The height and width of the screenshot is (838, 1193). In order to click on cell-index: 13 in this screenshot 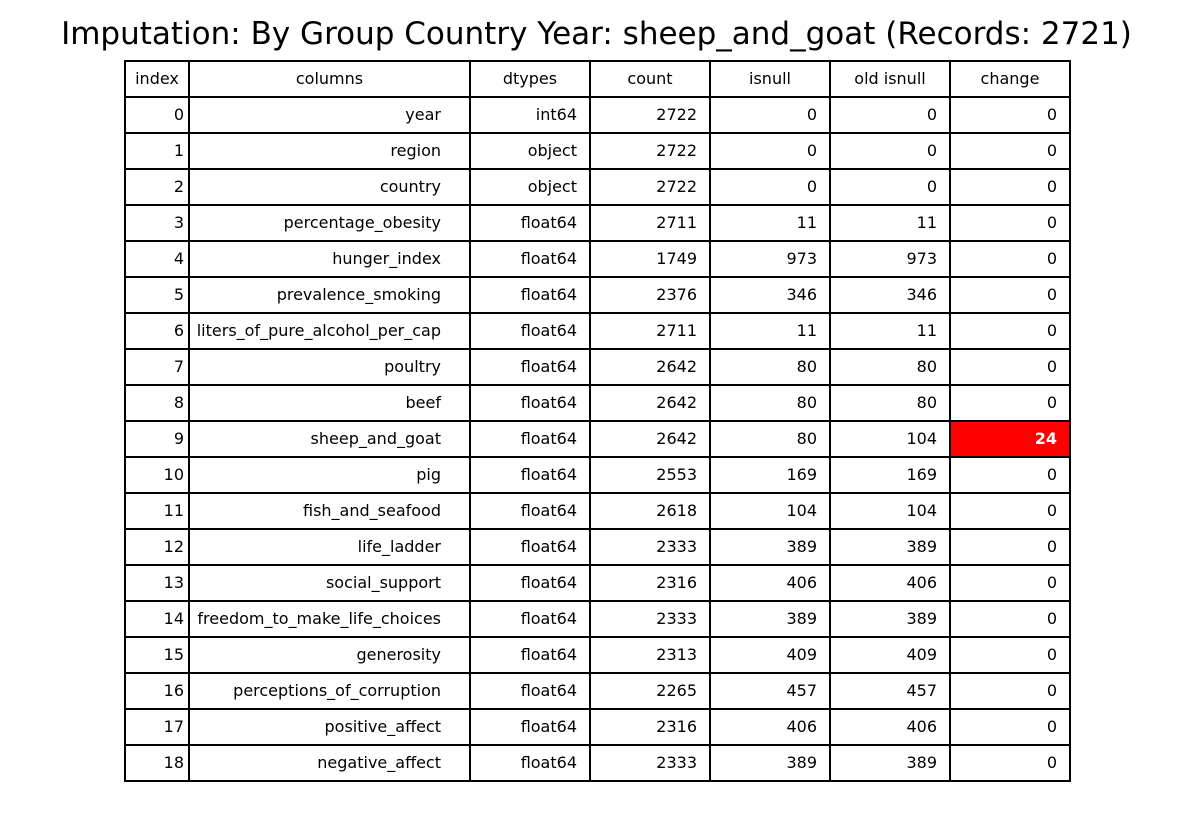, I will do `click(157, 583)`.